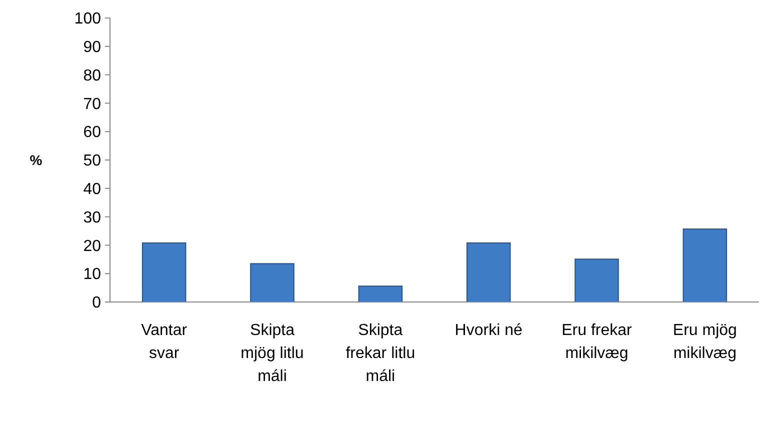 This screenshot has width=769, height=424. Describe the element at coordinates (488, 330) in the screenshot. I see `x-tick-label: Hvorki né` at that location.